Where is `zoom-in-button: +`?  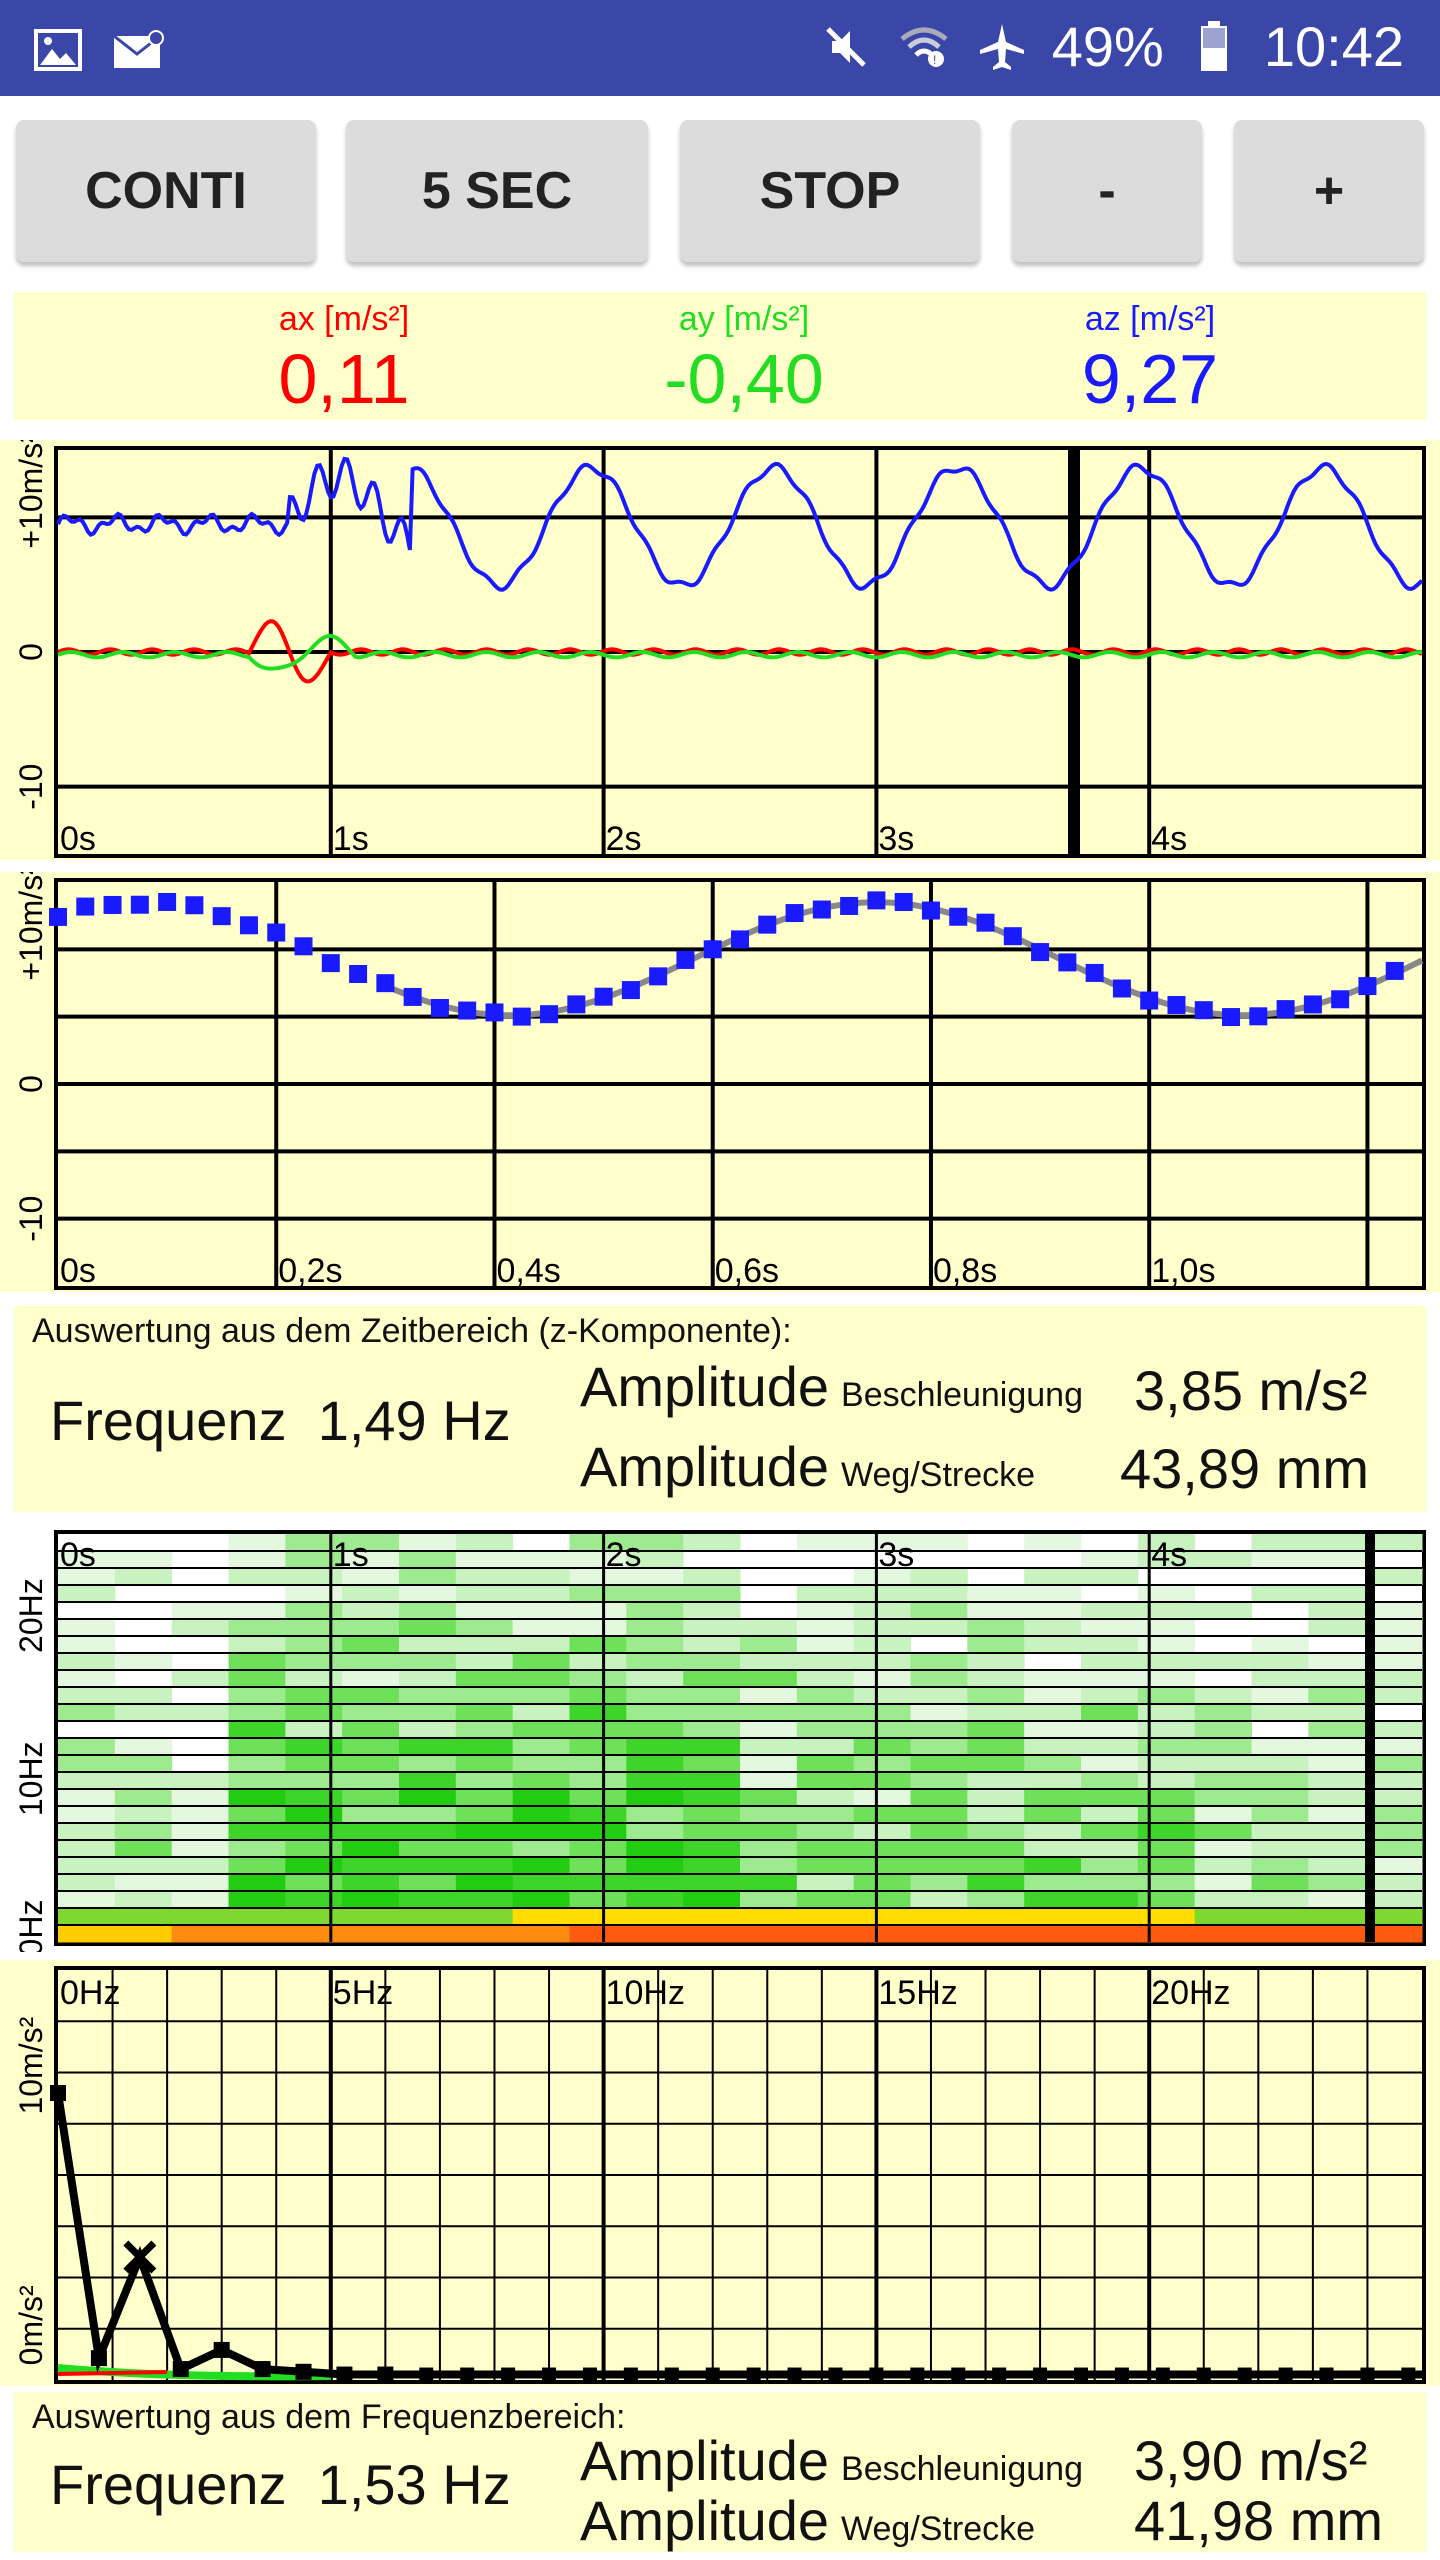 zoom-in-button: + is located at coordinates (1329, 191).